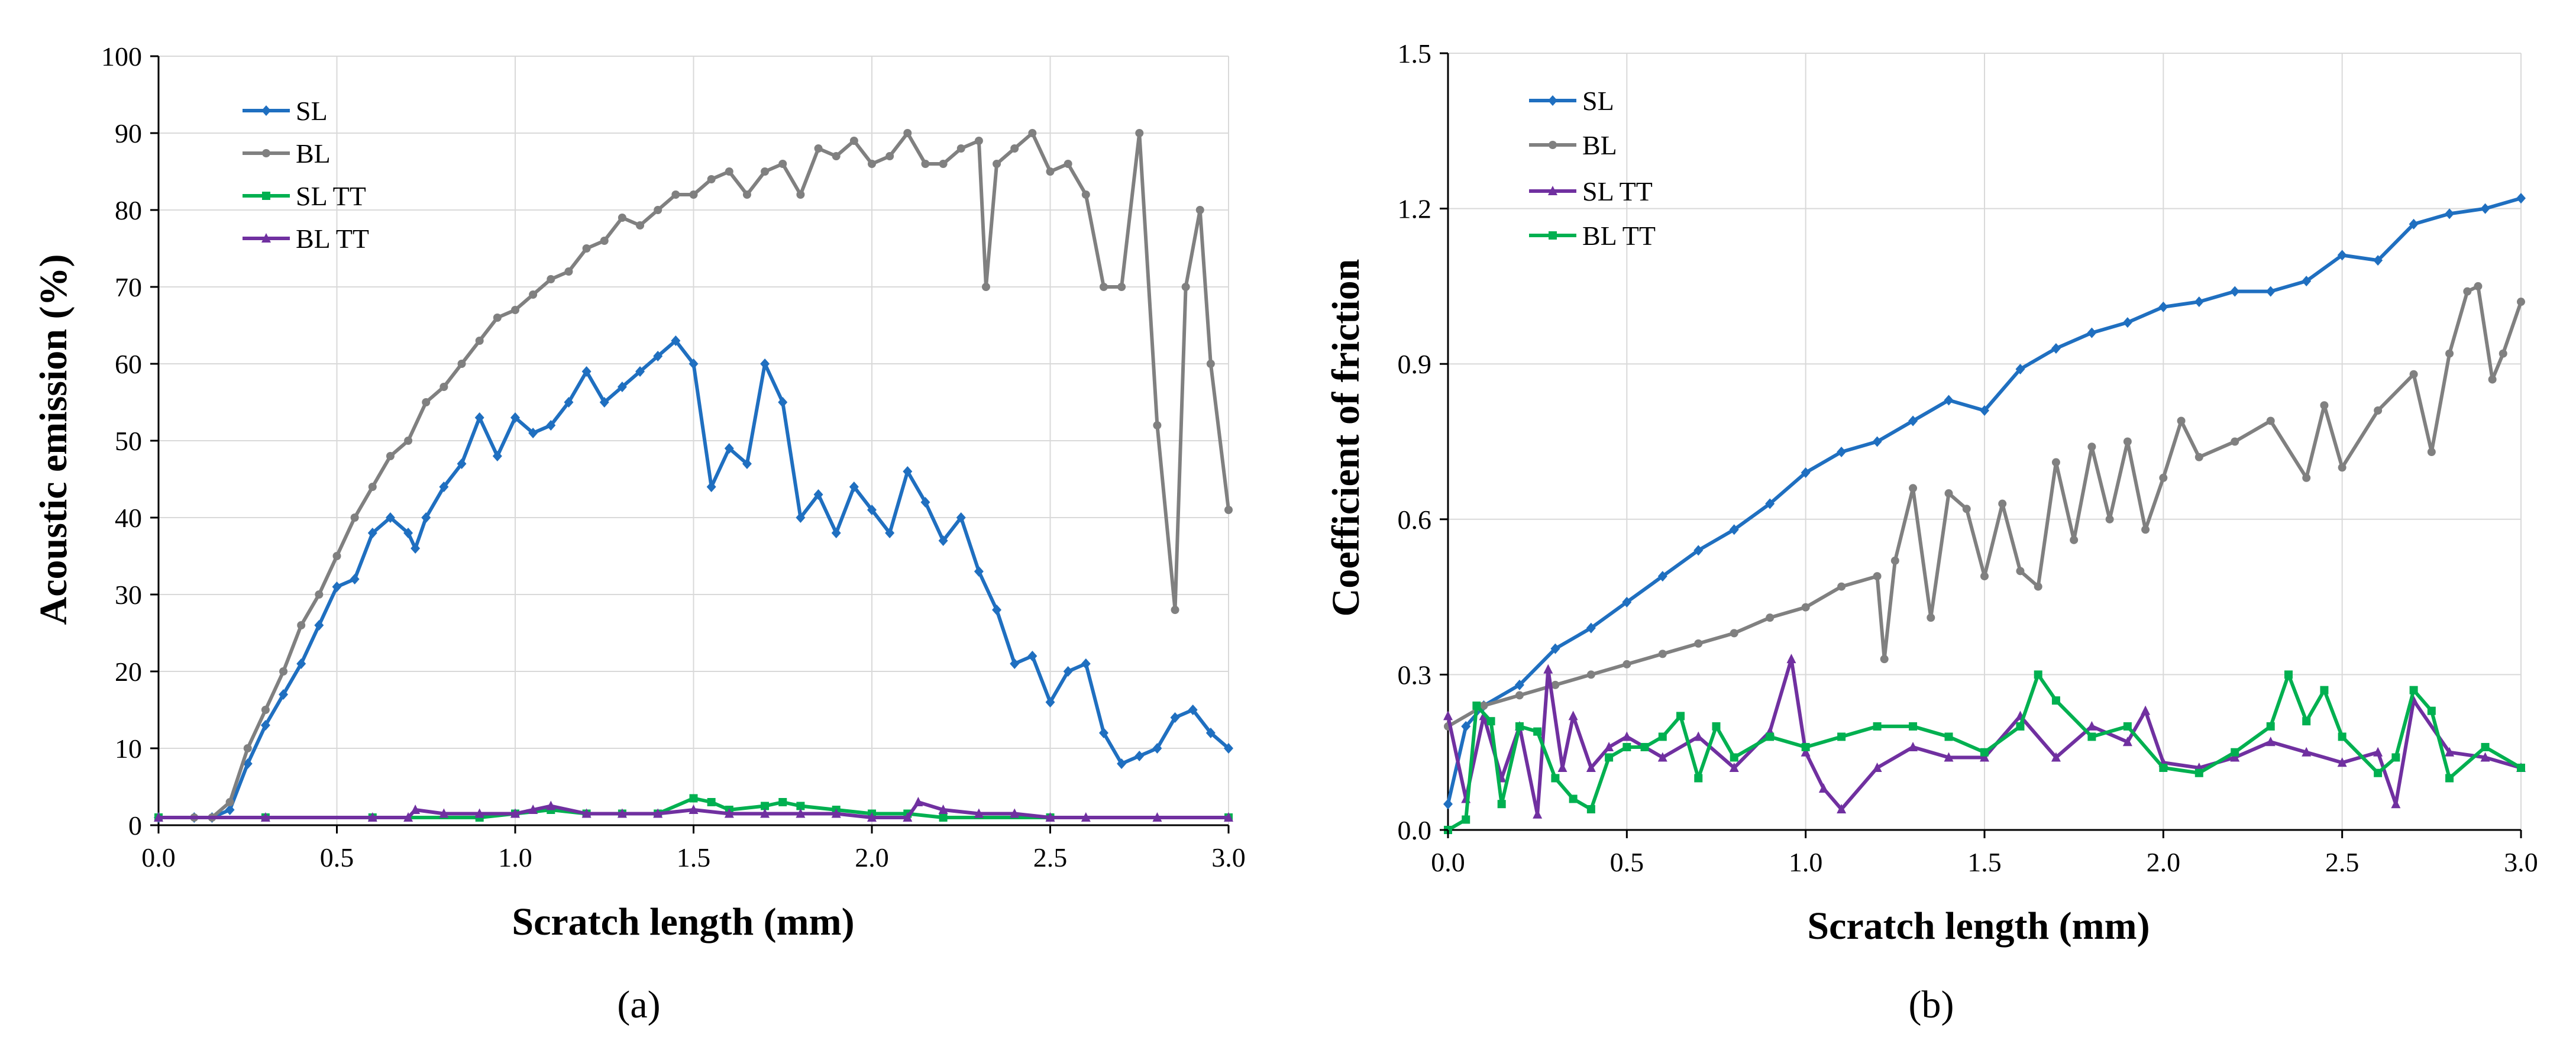  Describe the element at coordinates (1592, 168) in the screenshot. I see `chart-b-legend: SL BL SL TT BL TT` at that location.